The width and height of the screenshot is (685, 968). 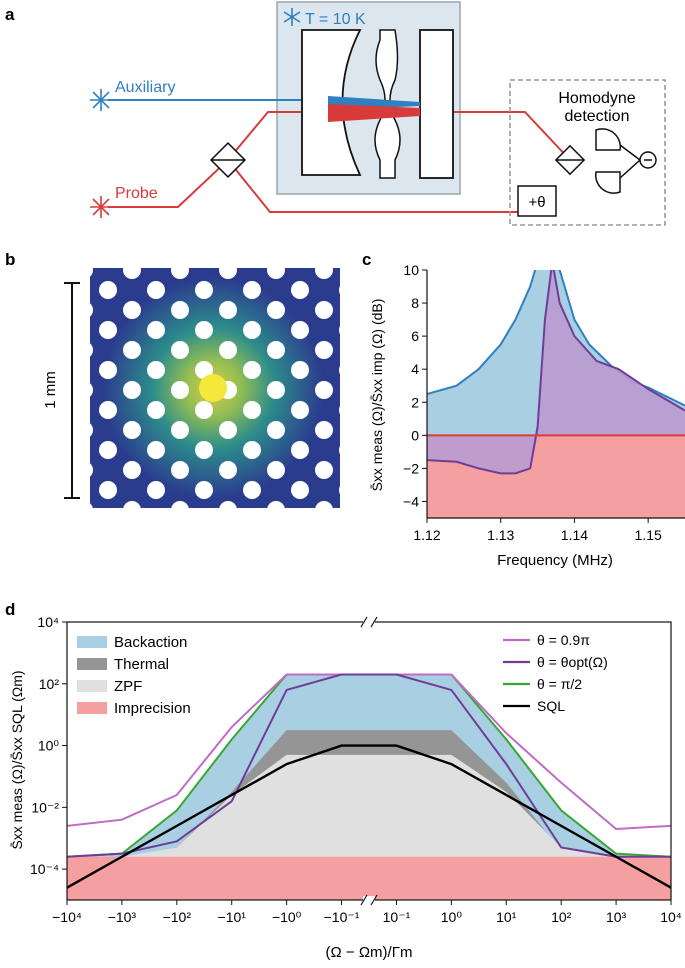 I want to click on panel-c-xtick-label: 1.14, so click(x=574, y=535).